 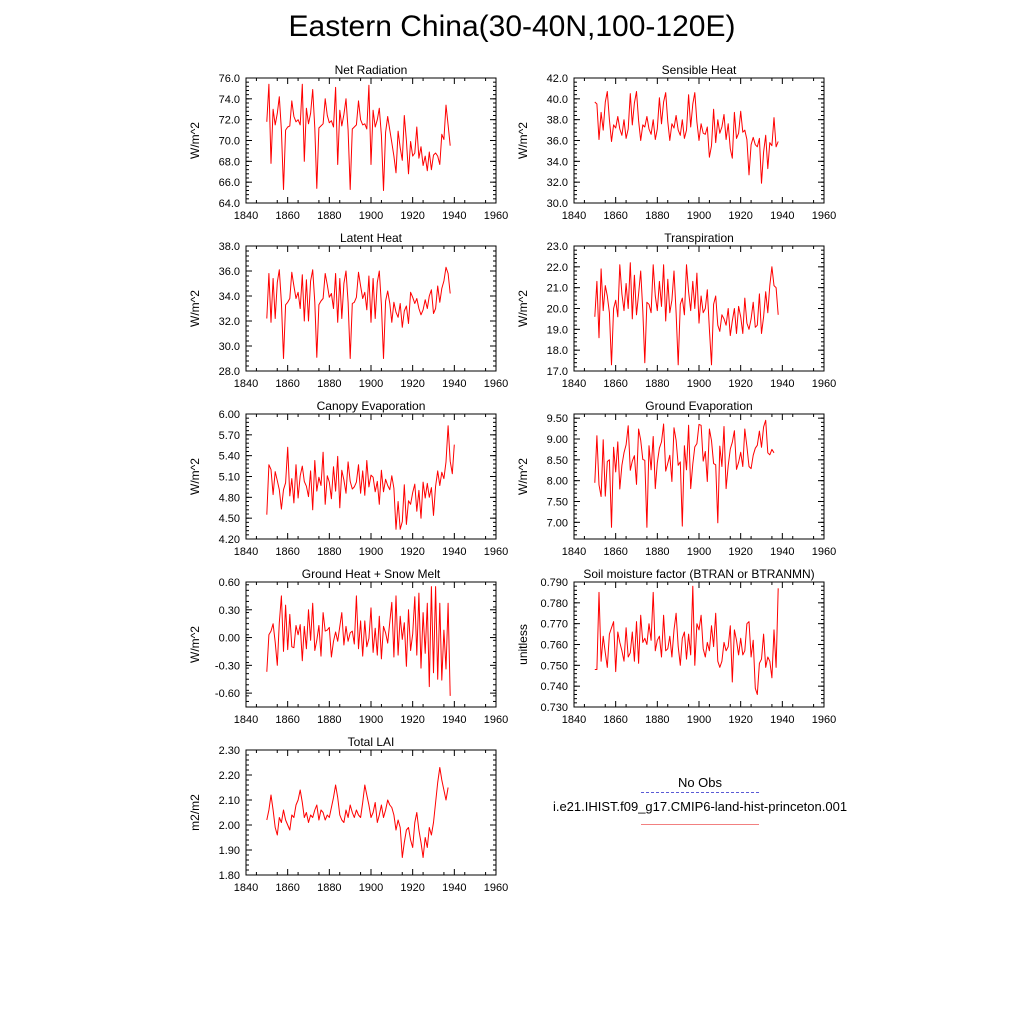 What do you see at coordinates (557, 330) in the screenshot?
I see `y-tick-label: 19.0` at bounding box center [557, 330].